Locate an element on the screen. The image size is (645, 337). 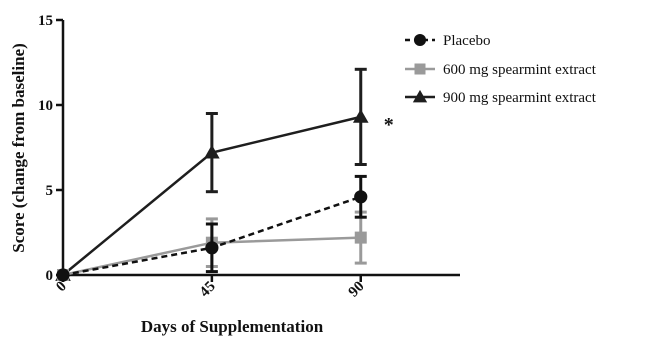
legend-item: Placebo is located at coordinates (447, 41).